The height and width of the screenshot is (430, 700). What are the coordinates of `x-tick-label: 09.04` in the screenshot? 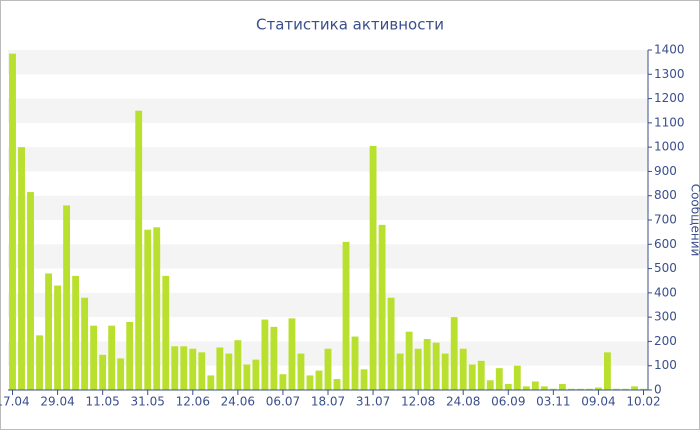 It's located at (598, 402).